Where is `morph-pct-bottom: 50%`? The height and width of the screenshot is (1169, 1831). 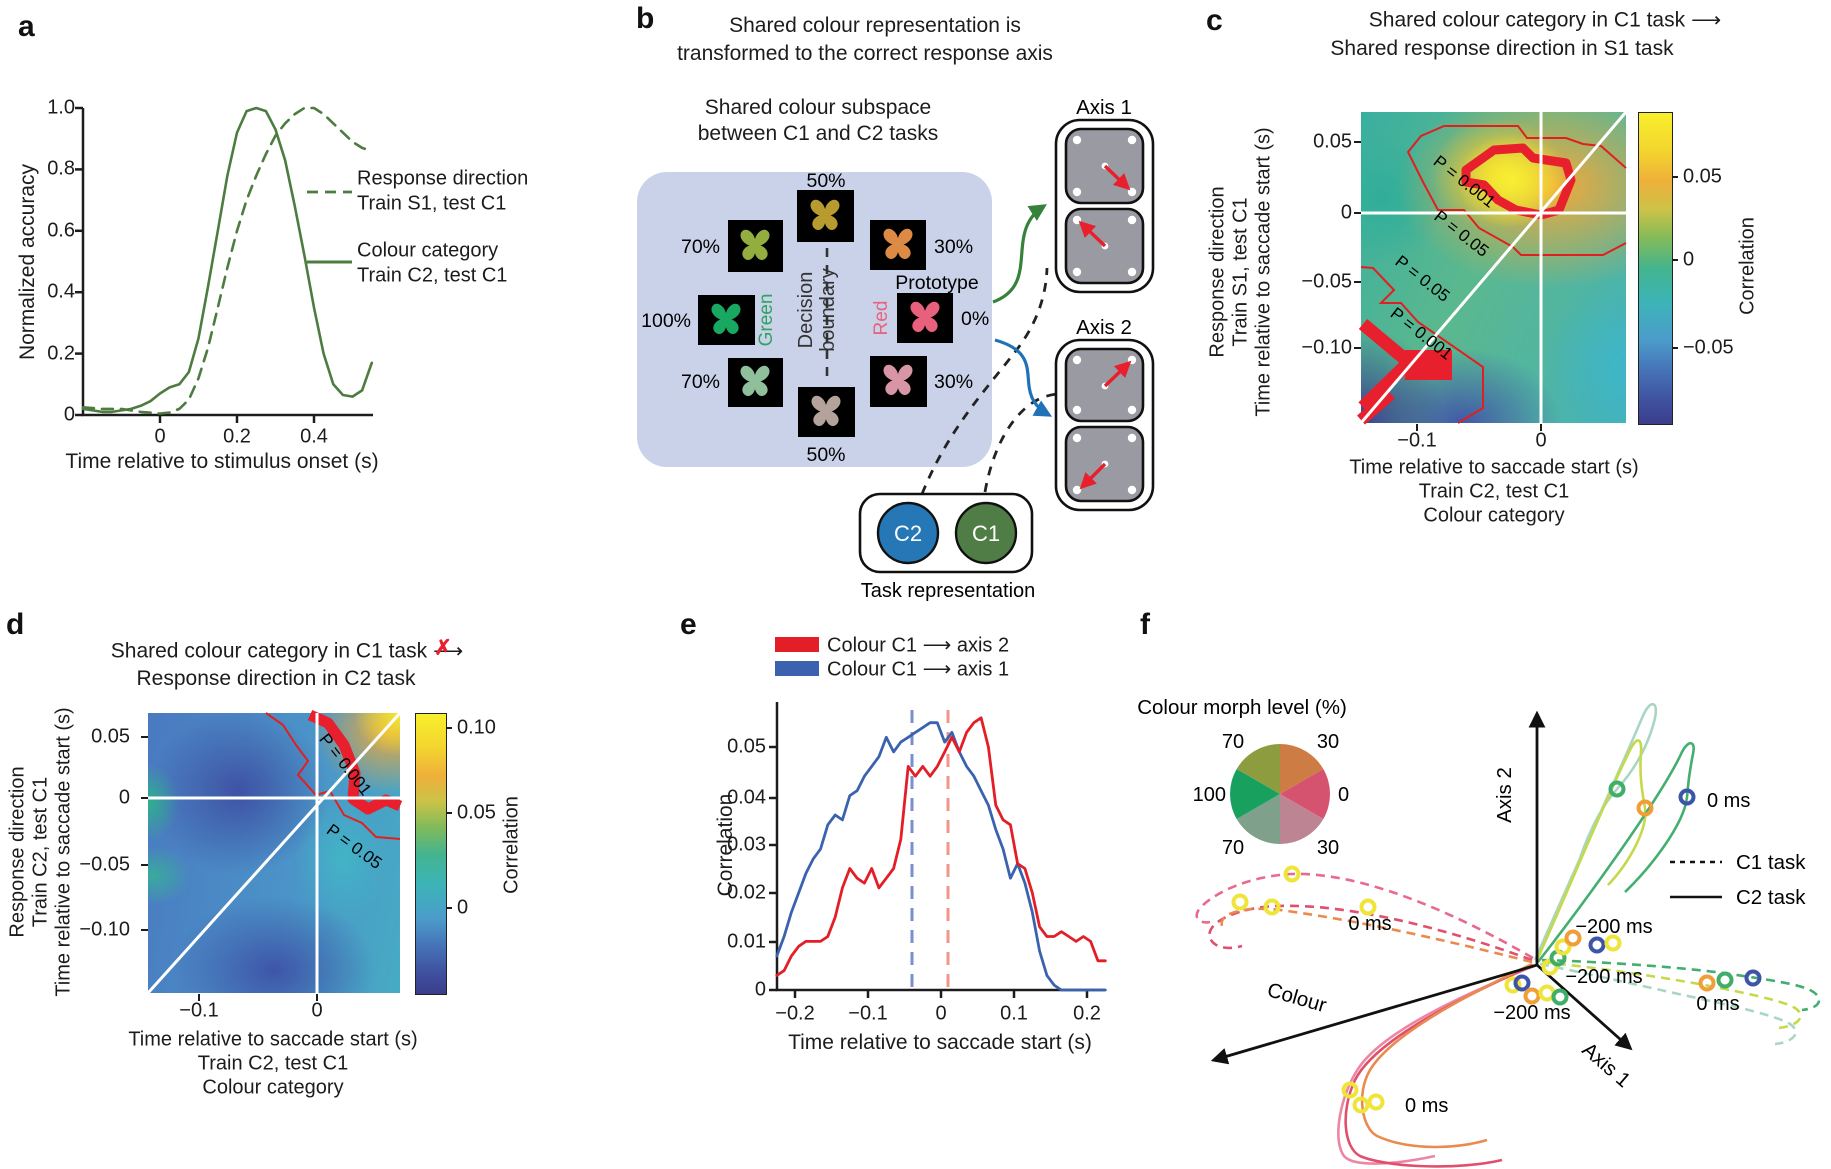
morph-pct-bottom: 50% is located at coordinates (825, 455).